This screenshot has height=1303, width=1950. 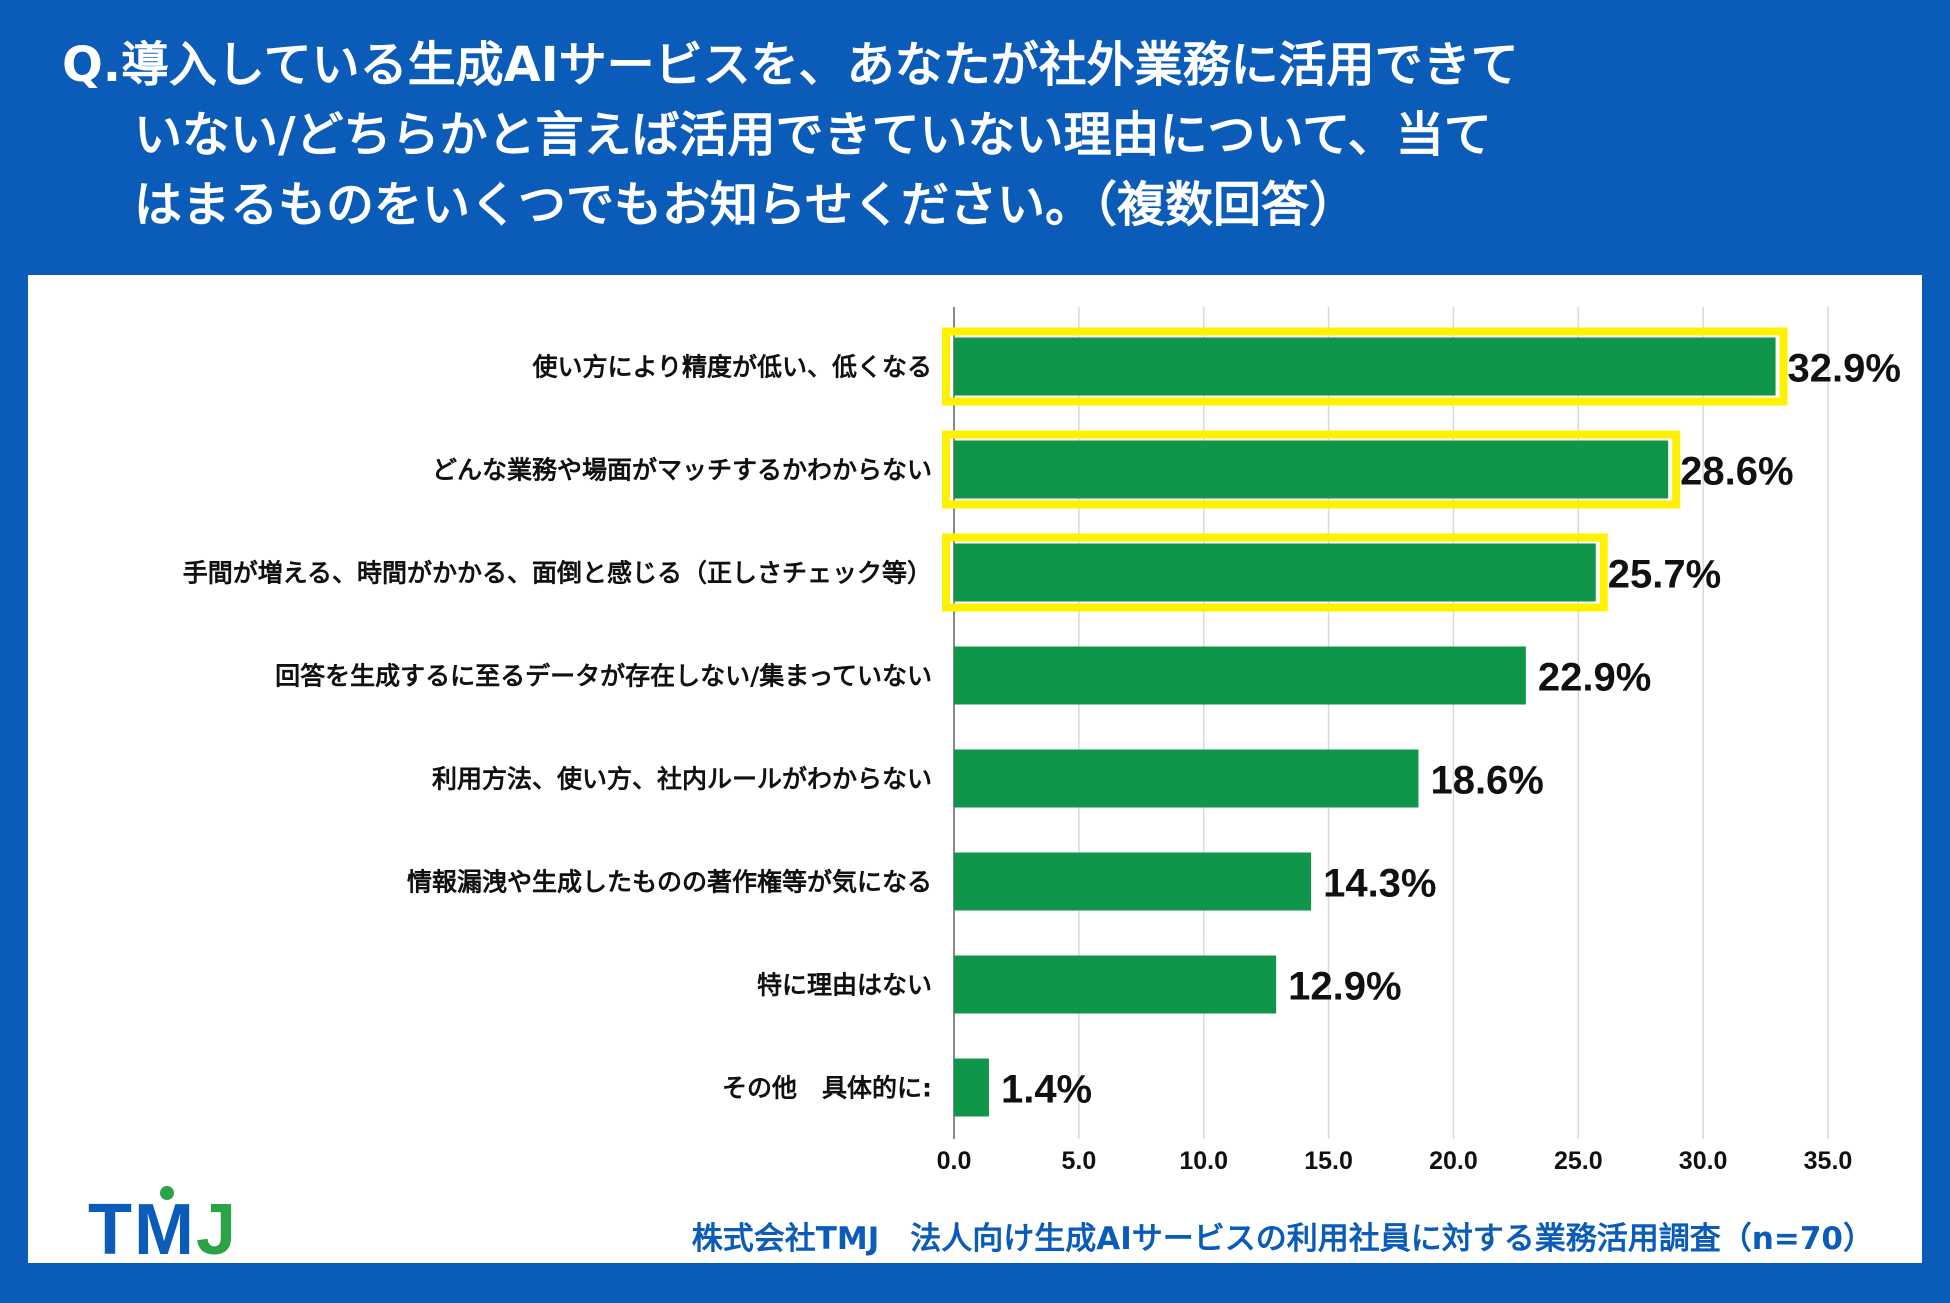 I want to click on value-label: 22.9%, so click(x=1594, y=678).